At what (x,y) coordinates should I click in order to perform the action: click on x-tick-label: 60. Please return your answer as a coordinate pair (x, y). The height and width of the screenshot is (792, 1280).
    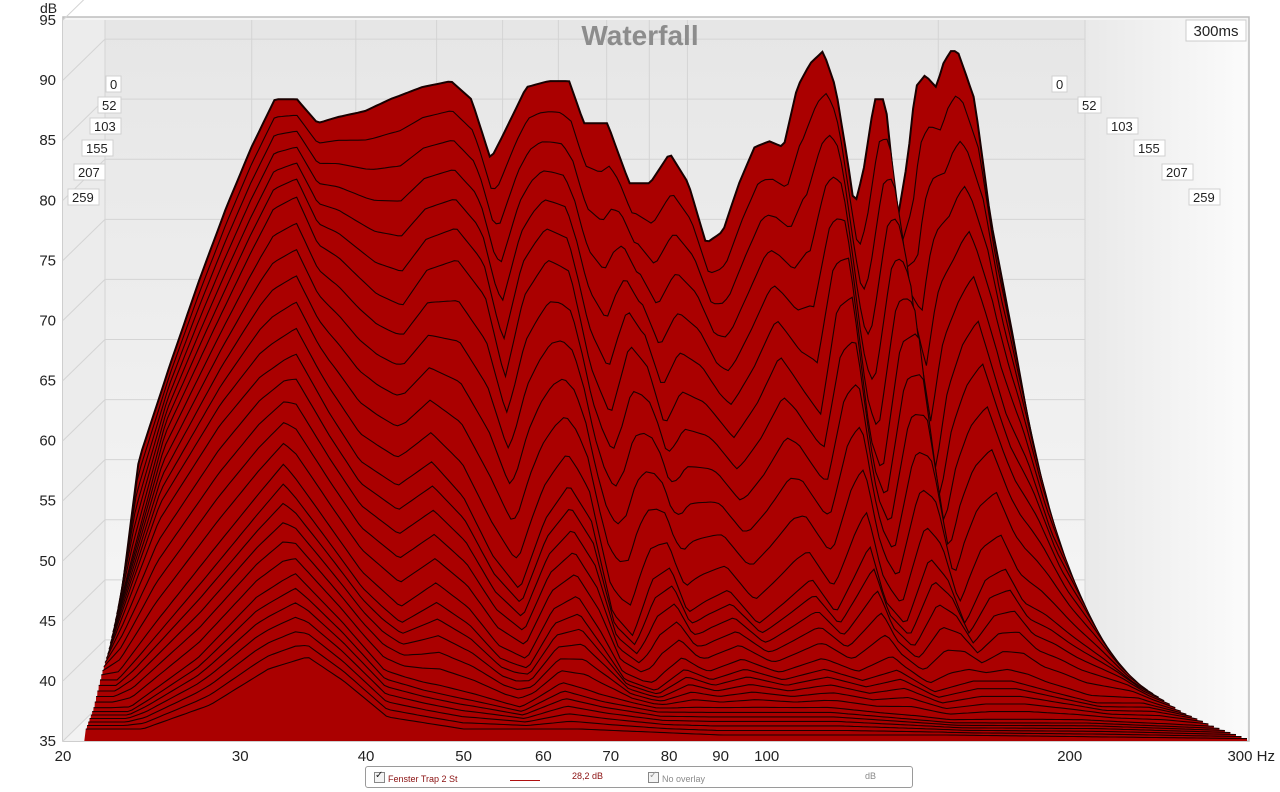
    Looking at the image, I should click on (543, 756).